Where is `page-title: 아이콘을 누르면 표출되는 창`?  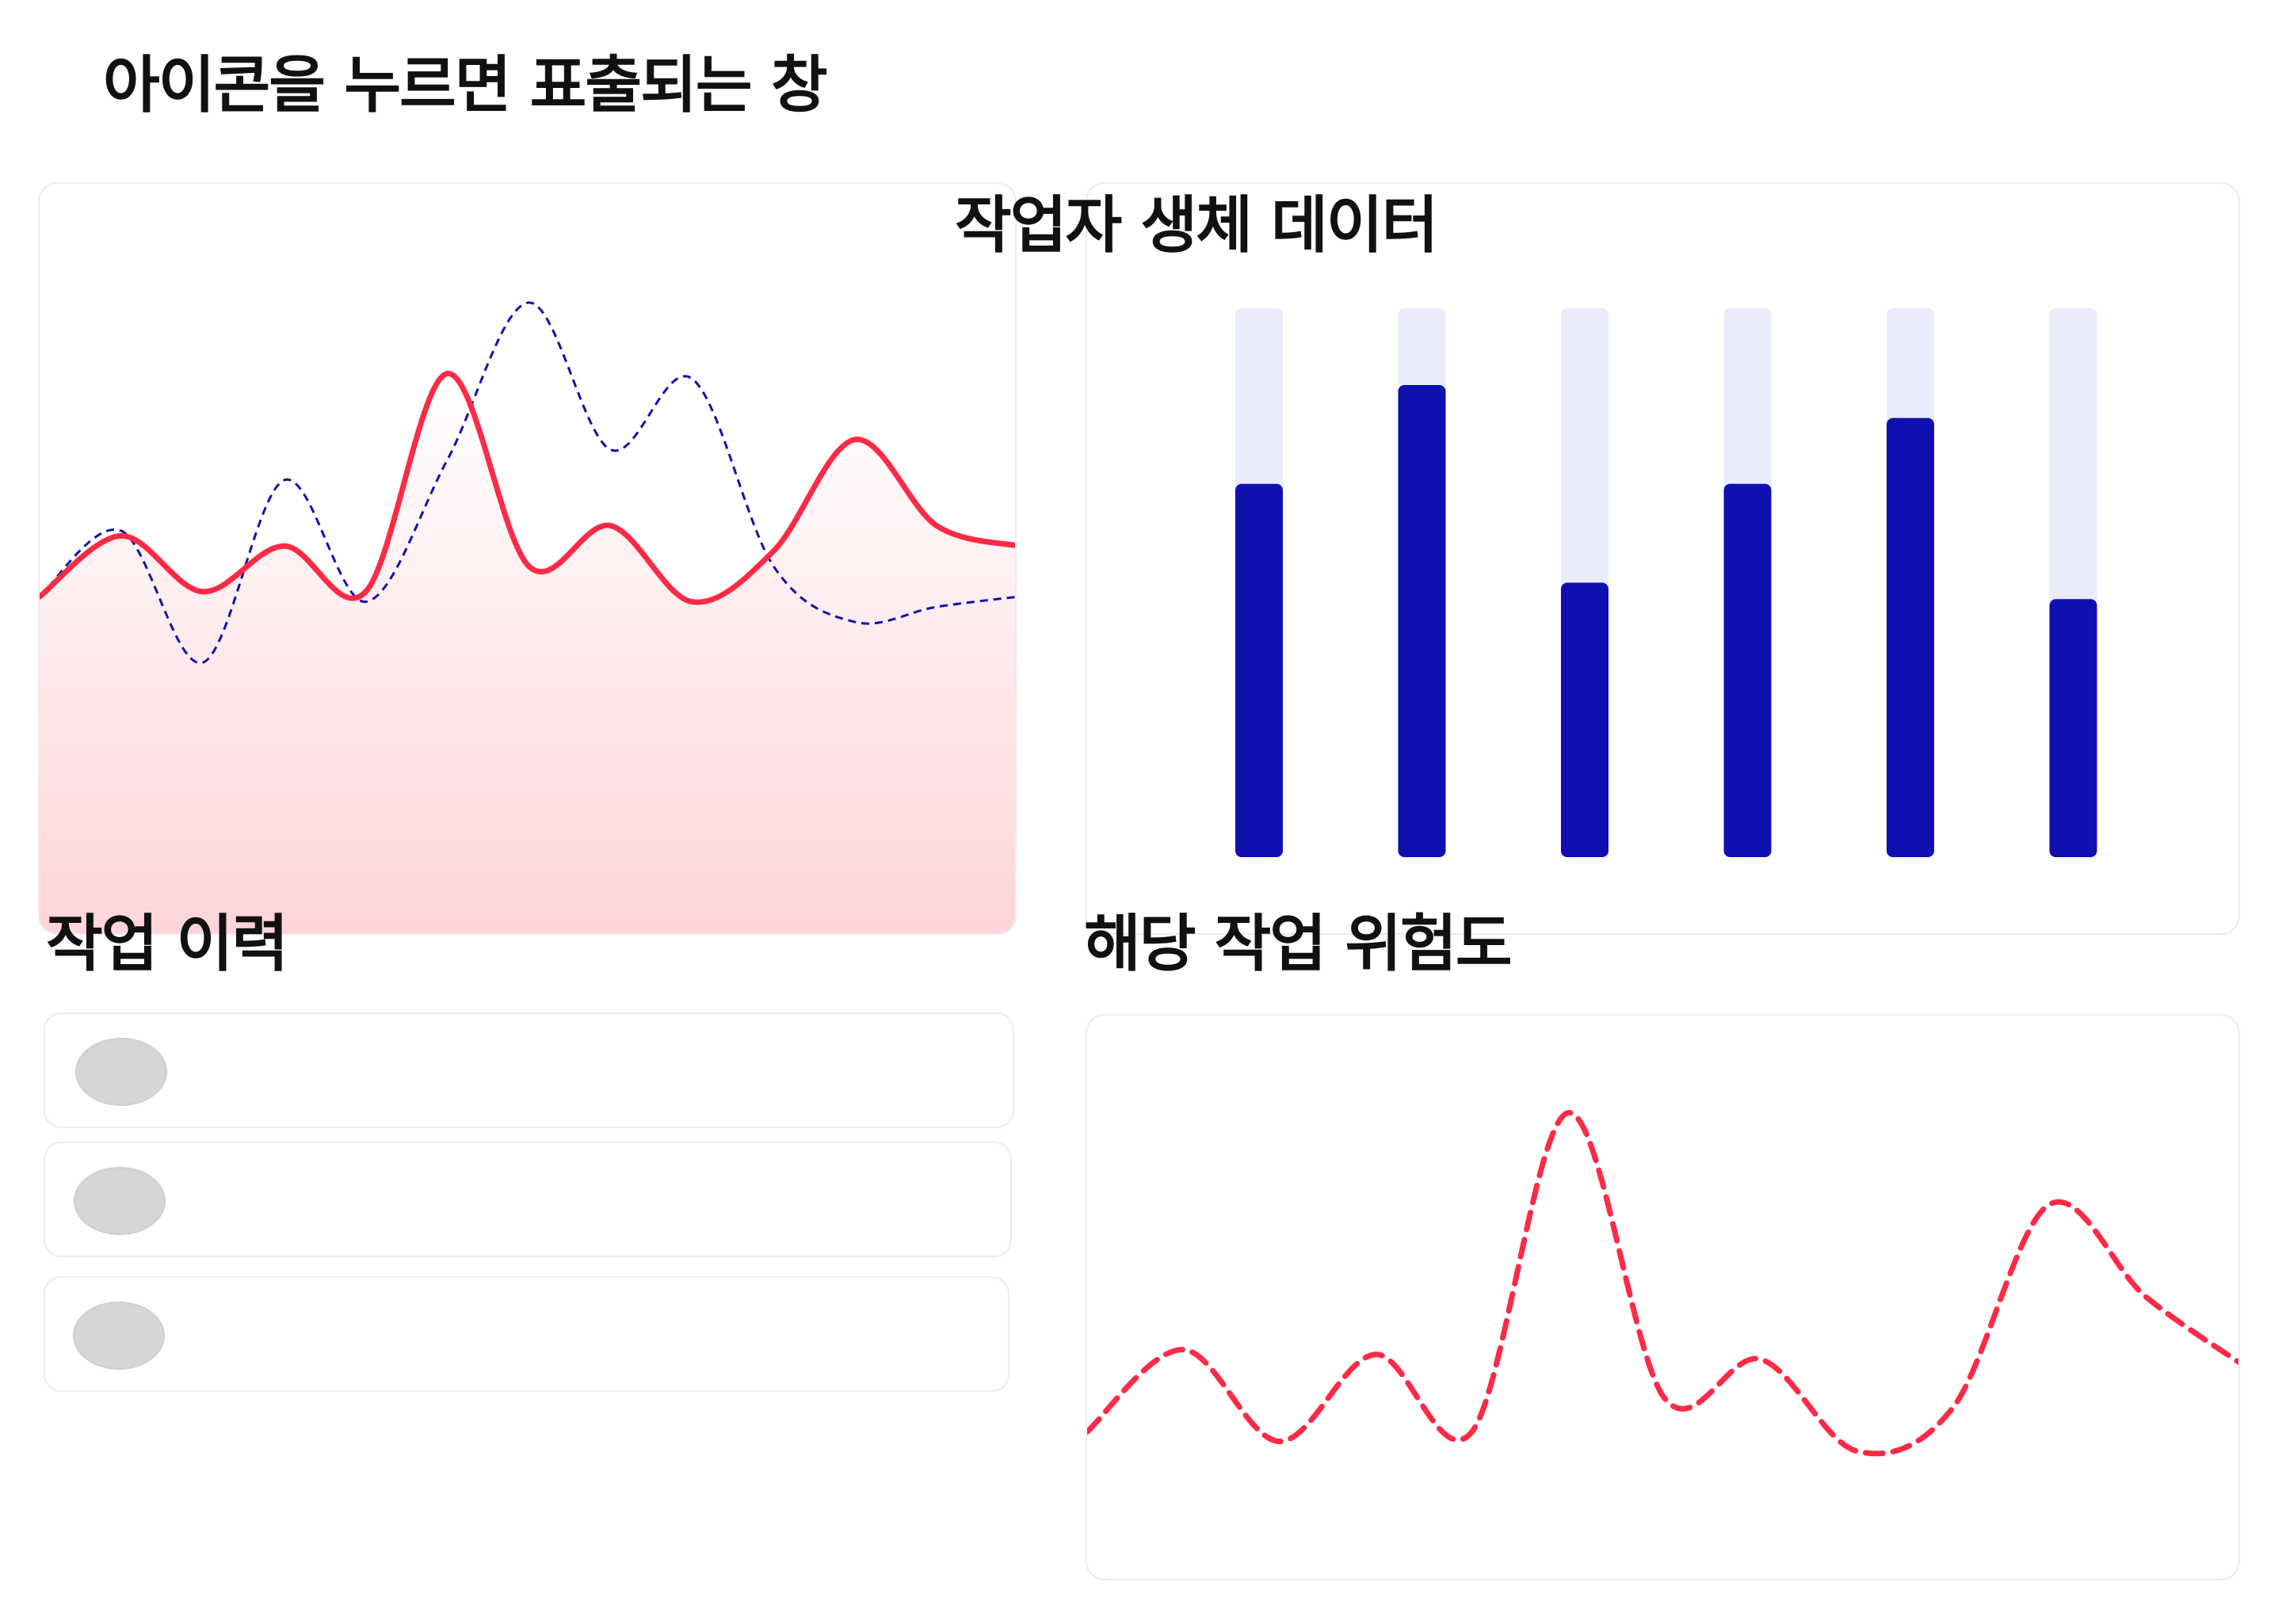
page-title: 아이콘을 누르면 표출되는 창 is located at coordinates (465, 86).